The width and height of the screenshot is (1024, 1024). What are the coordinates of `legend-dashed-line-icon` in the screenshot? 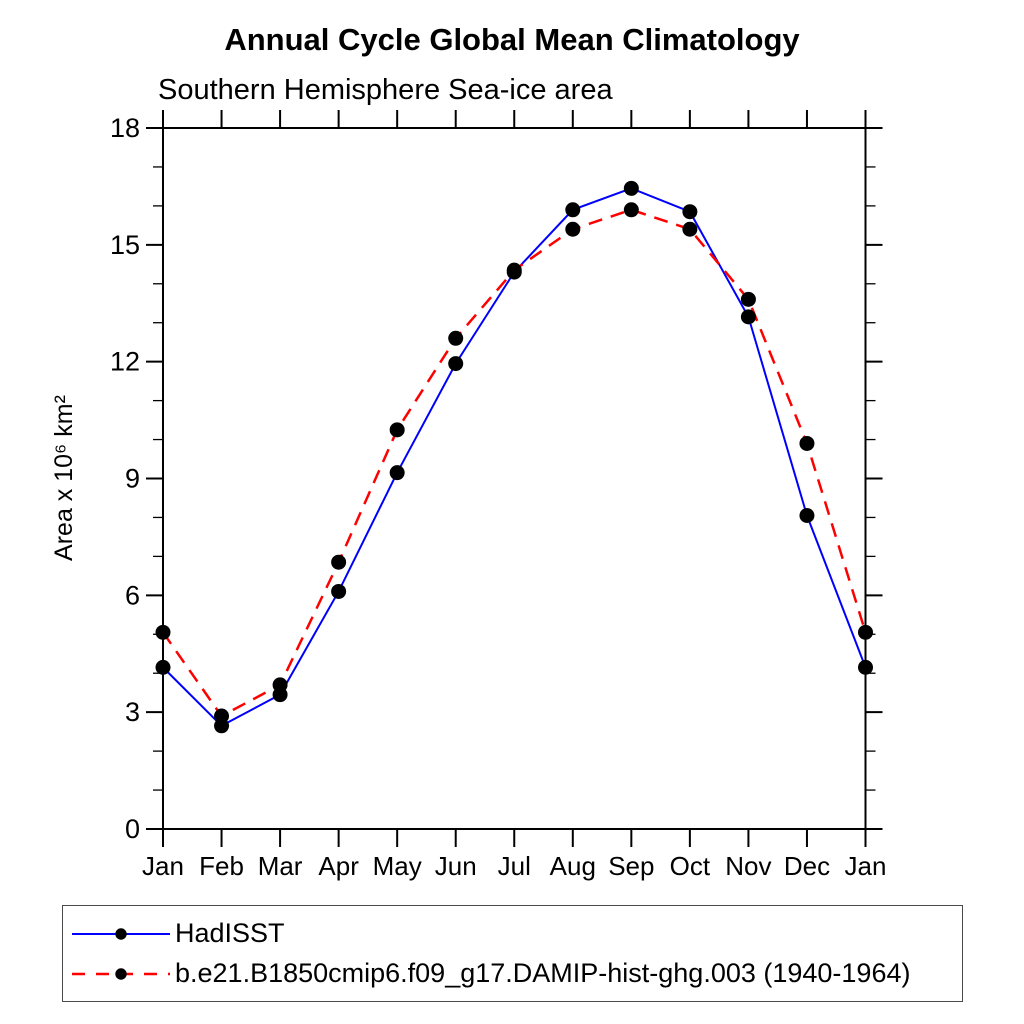 It's located at (121, 973).